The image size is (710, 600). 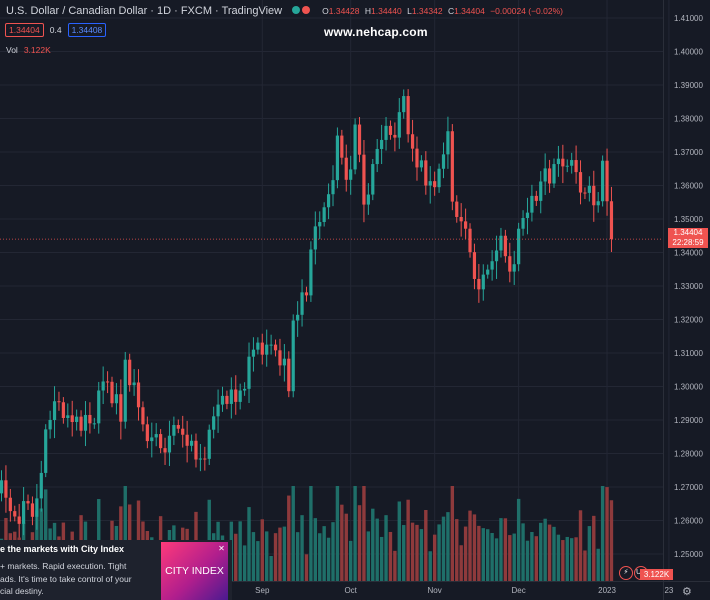 What do you see at coordinates (302, 11) in the screenshot?
I see `market-status` at bounding box center [302, 11].